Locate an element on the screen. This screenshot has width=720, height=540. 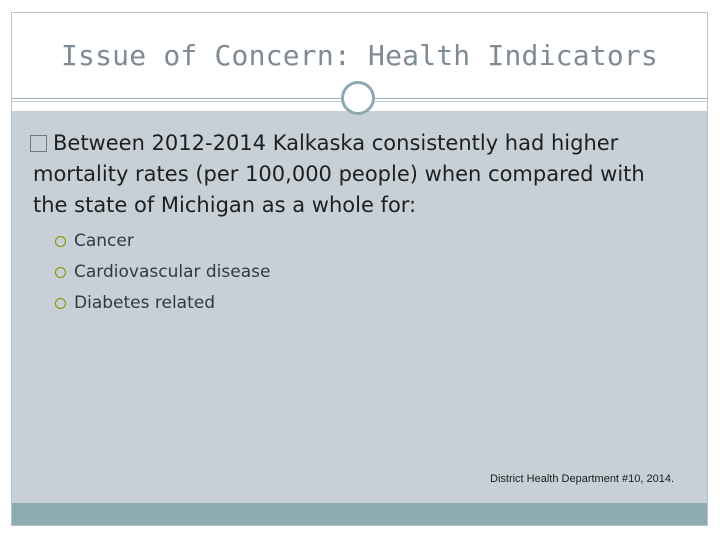
sub-bullet-item: Cardiovascular disease is located at coordinates (162, 272).